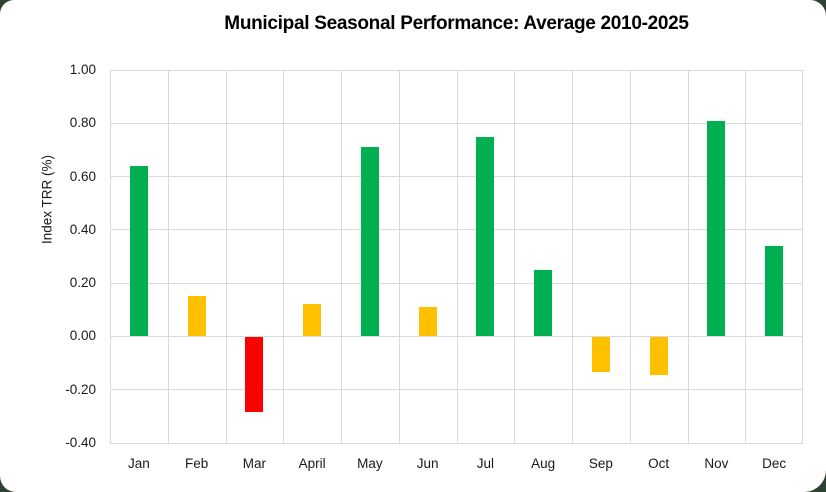 The height and width of the screenshot is (492, 826). I want to click on bar-oct, so click(658, 356).